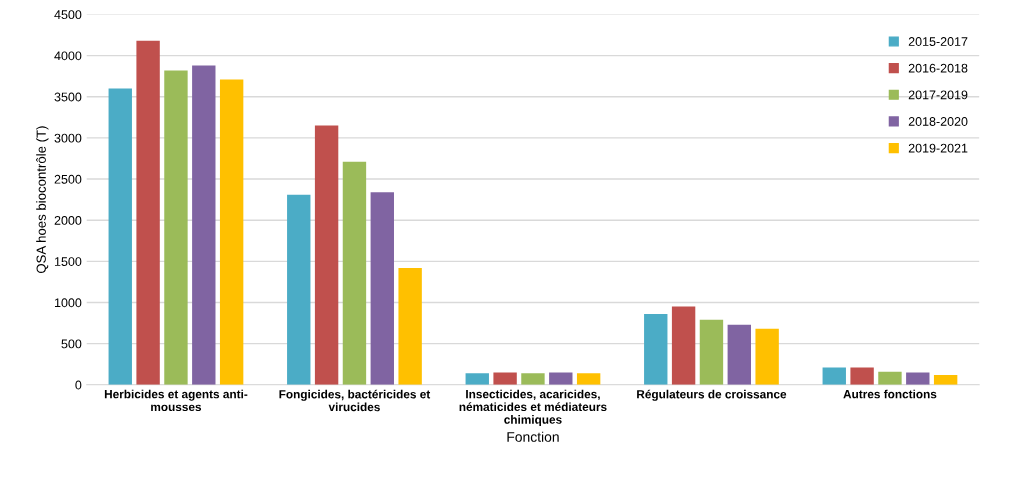 Image resolution: width=1020 pixels, height=481 pixels. What do you see at coordinates (68, 303) in the screenshot?
I see `y-tick-label: 1000` at bounding box center [68, 303].